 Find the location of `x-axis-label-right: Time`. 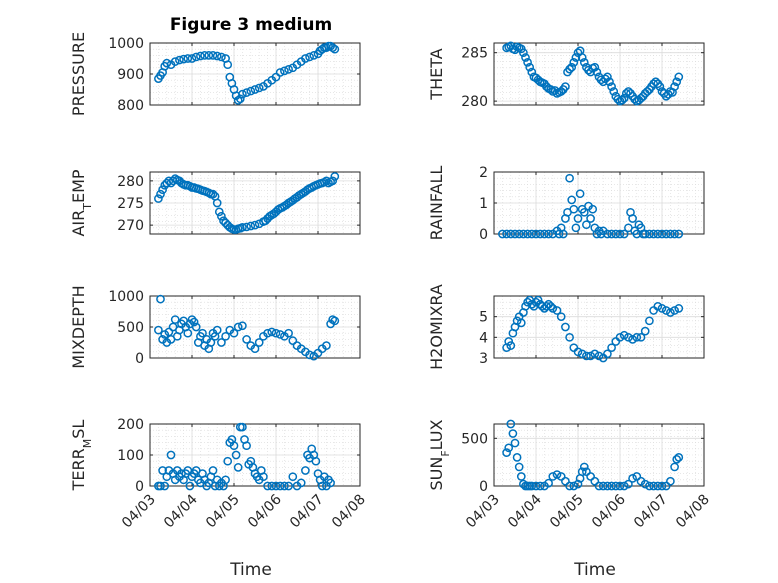

x-axis-label-right: Time is located at coordinates (594, 570).